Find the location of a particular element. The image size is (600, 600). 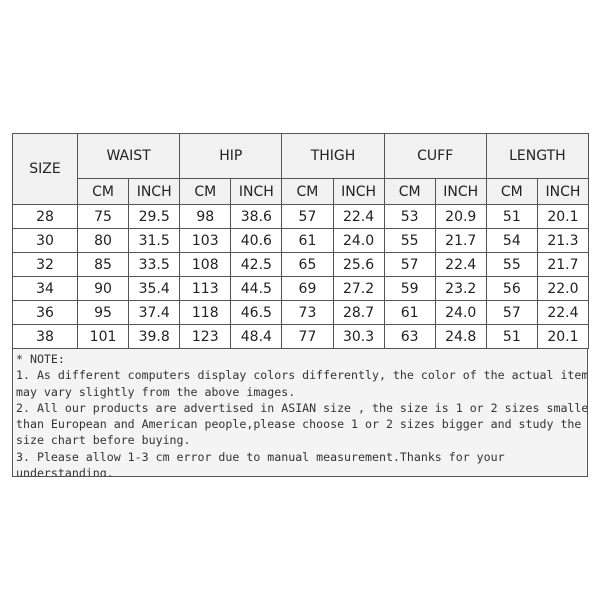

unit-header-thigh-cm: CM is located at coordinates (307, 191).